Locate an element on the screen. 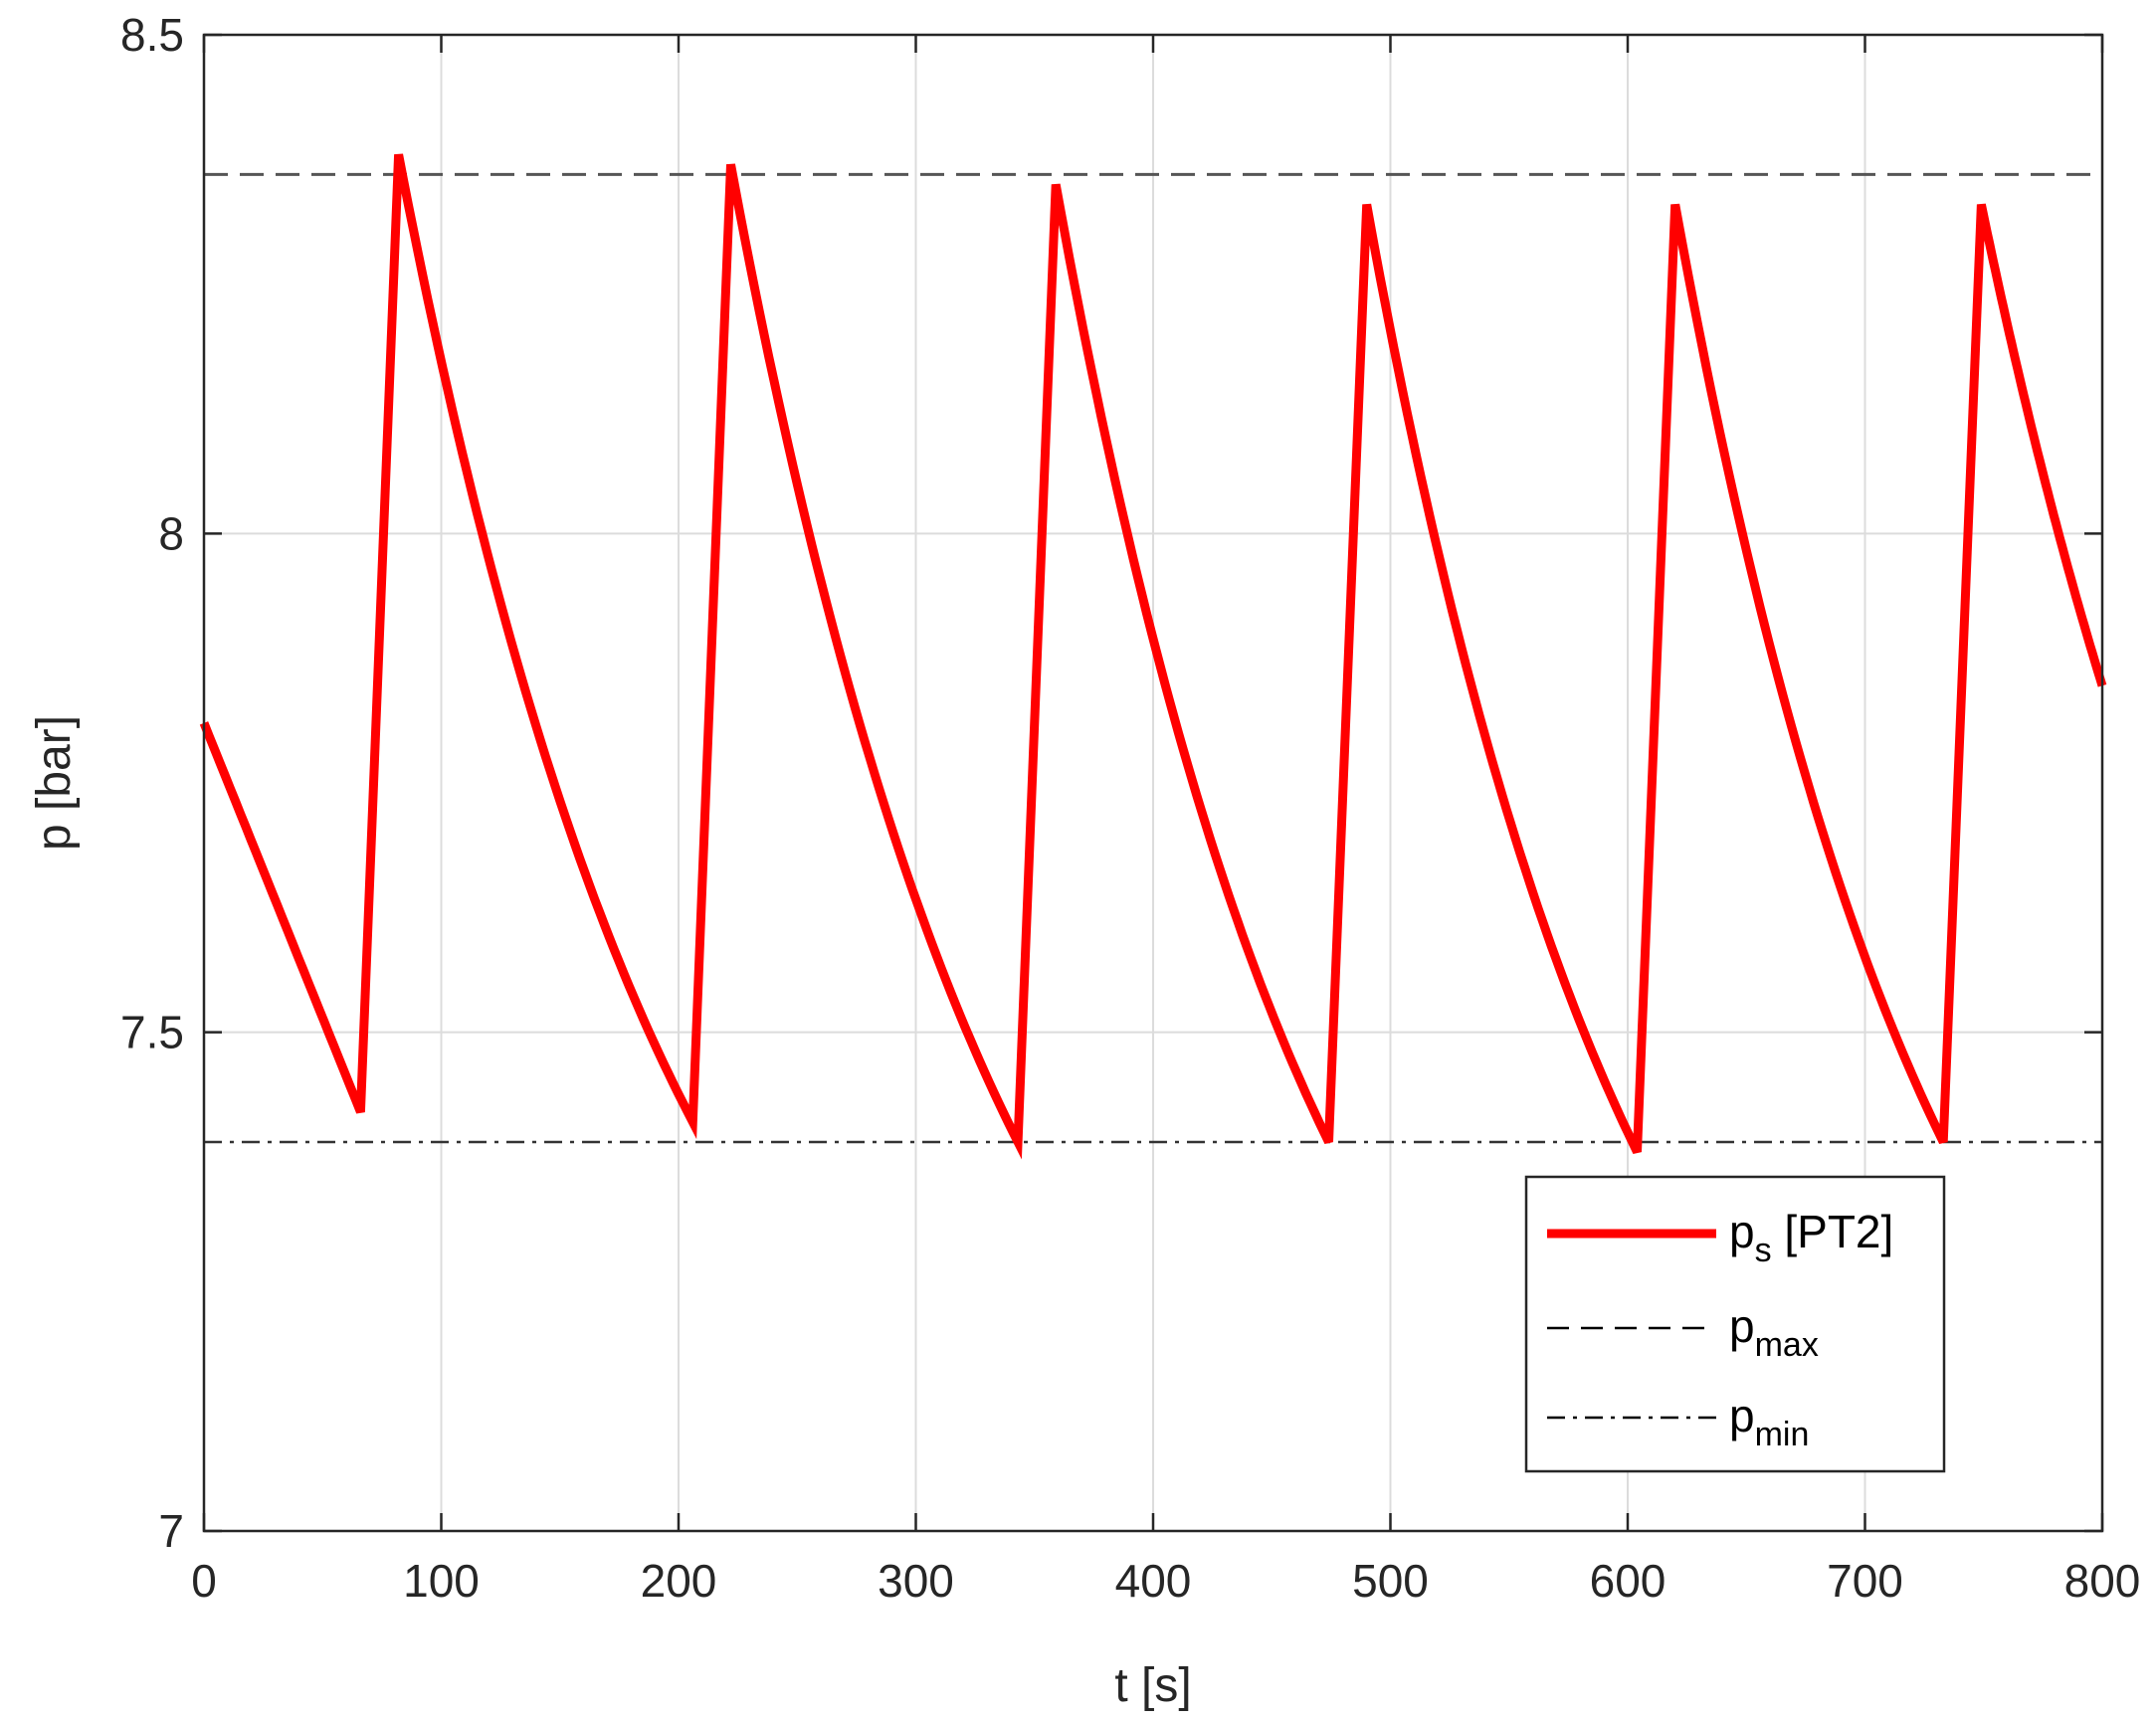 The image size is (2156, 1722). y-tick-label: 7.5 is located at coordinates (152, 1033).